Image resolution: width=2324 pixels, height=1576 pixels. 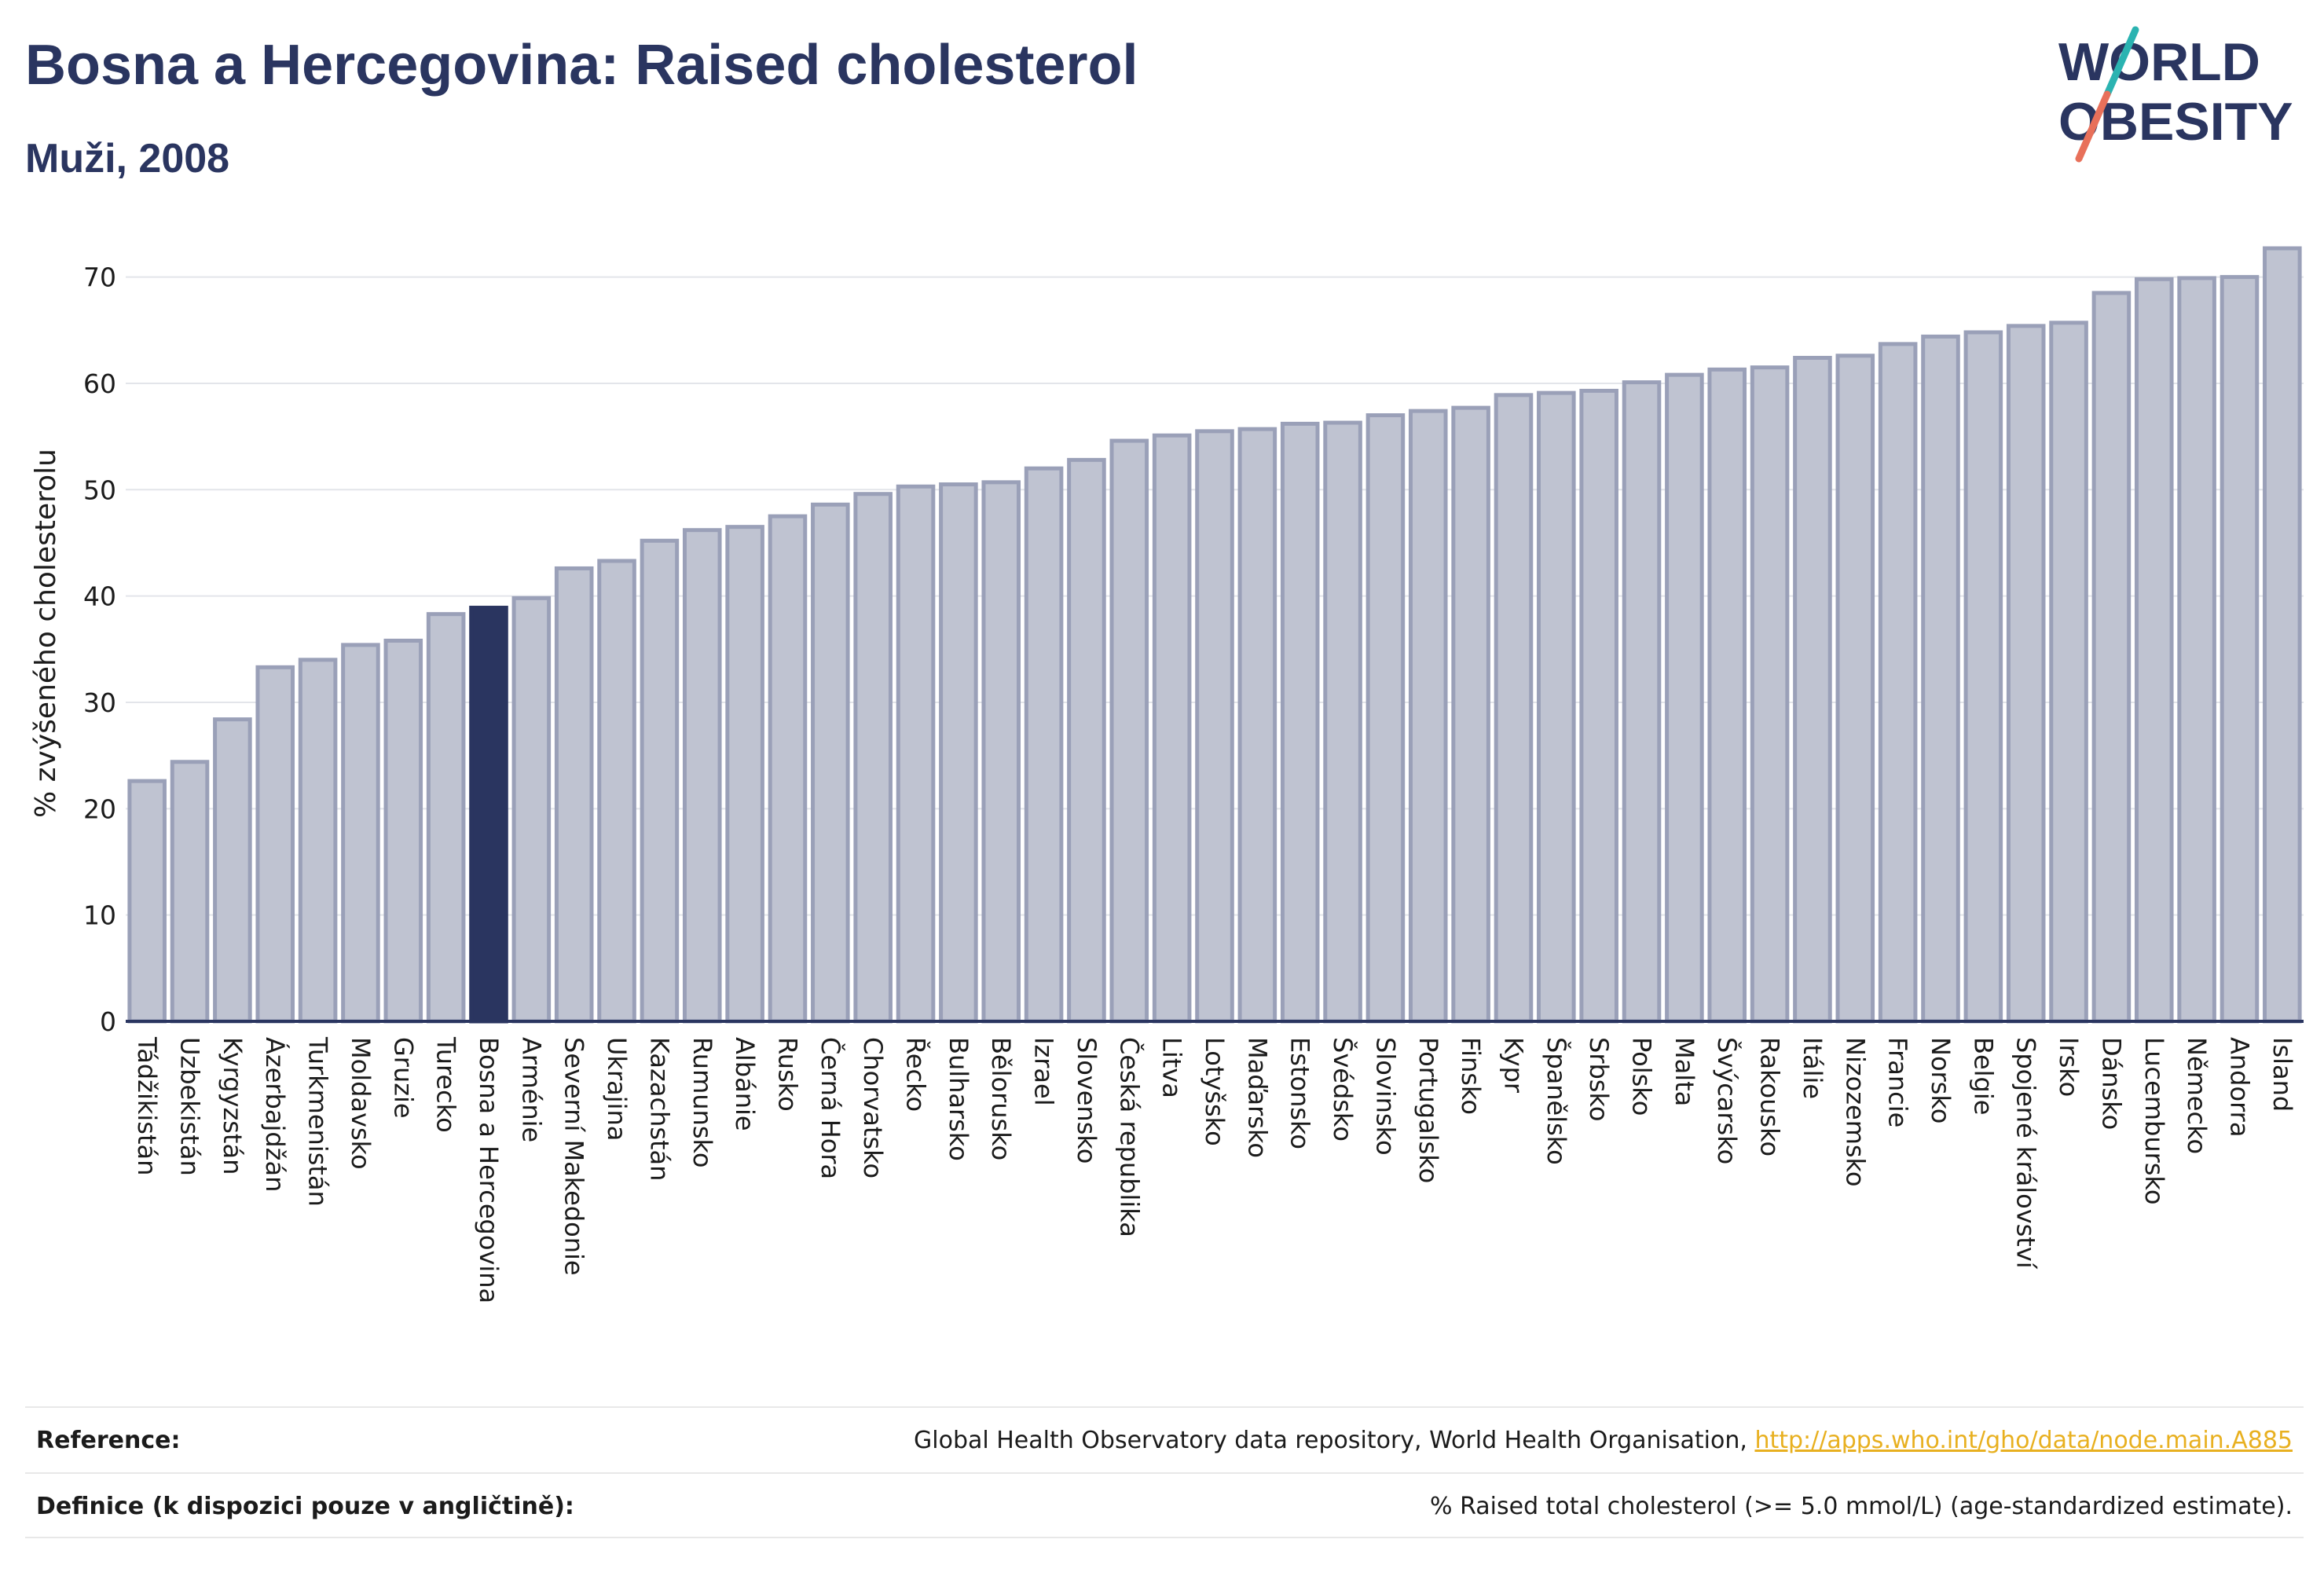 What do you see at coordinates (1556, 1101) in the screenshot?
I see `x-tick-label: Španělsko` at bounding box center [1556, 1101].